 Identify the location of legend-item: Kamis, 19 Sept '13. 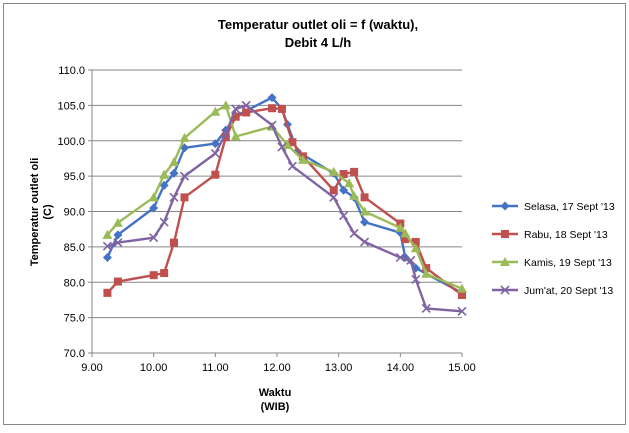
(552, 263).